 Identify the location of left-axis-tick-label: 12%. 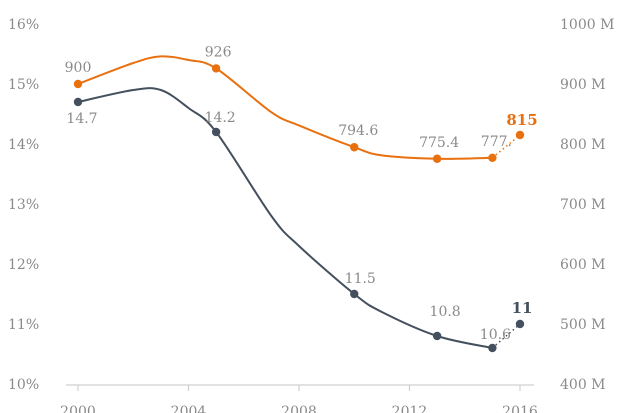
(23, 265).